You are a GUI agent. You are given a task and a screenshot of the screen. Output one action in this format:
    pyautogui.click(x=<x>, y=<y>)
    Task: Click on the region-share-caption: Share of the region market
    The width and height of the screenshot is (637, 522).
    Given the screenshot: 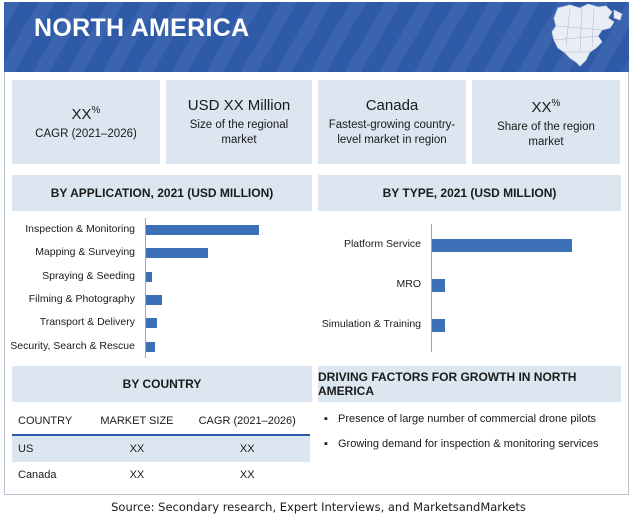 What is the action you would take?
    pyautogui.click(x=546, y=134)
    